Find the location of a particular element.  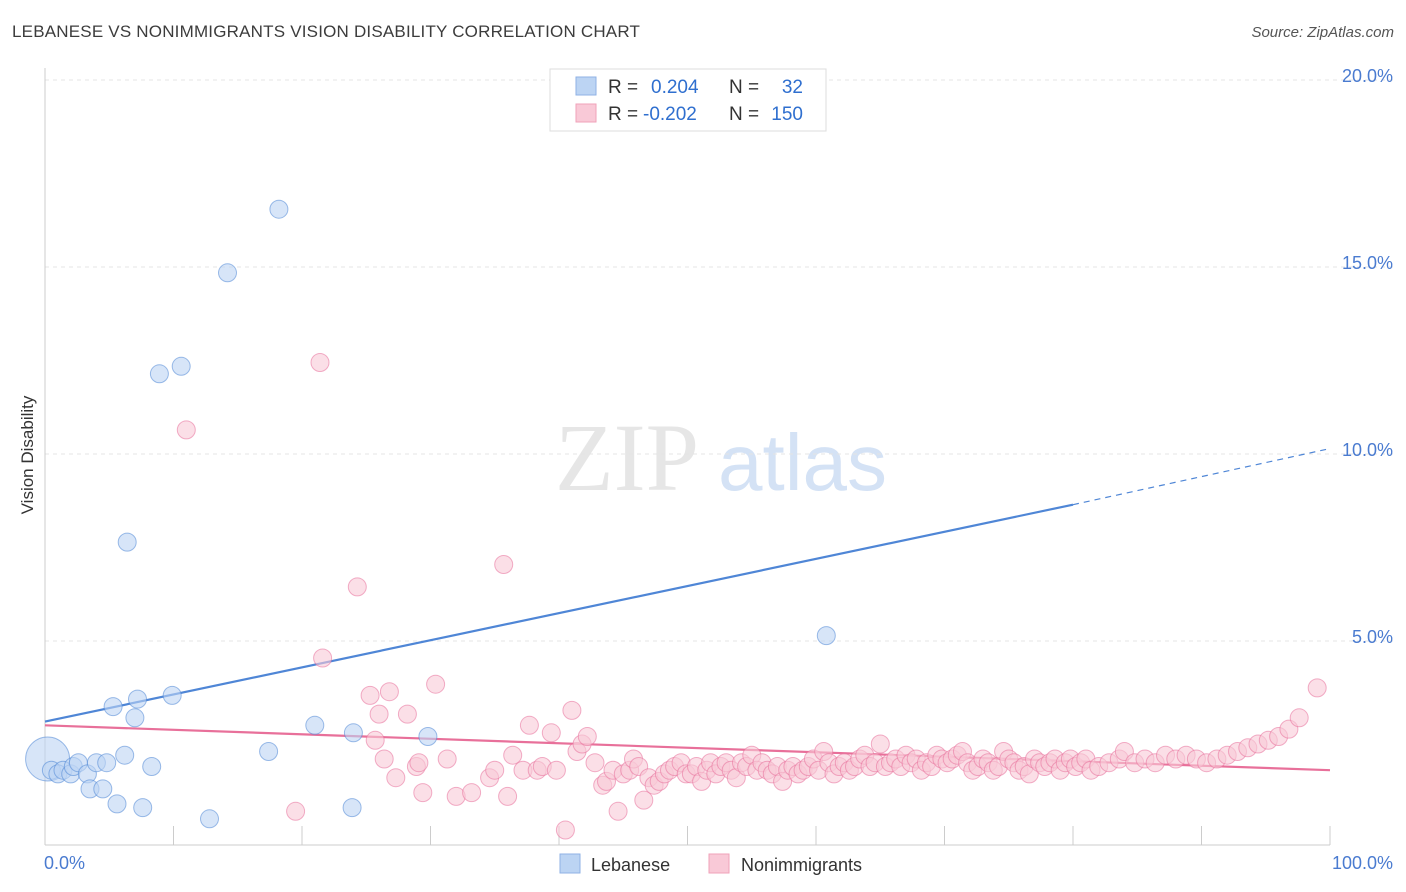

bottom-legend-lebanese: Lebanese is located at coordinates (630, 865).